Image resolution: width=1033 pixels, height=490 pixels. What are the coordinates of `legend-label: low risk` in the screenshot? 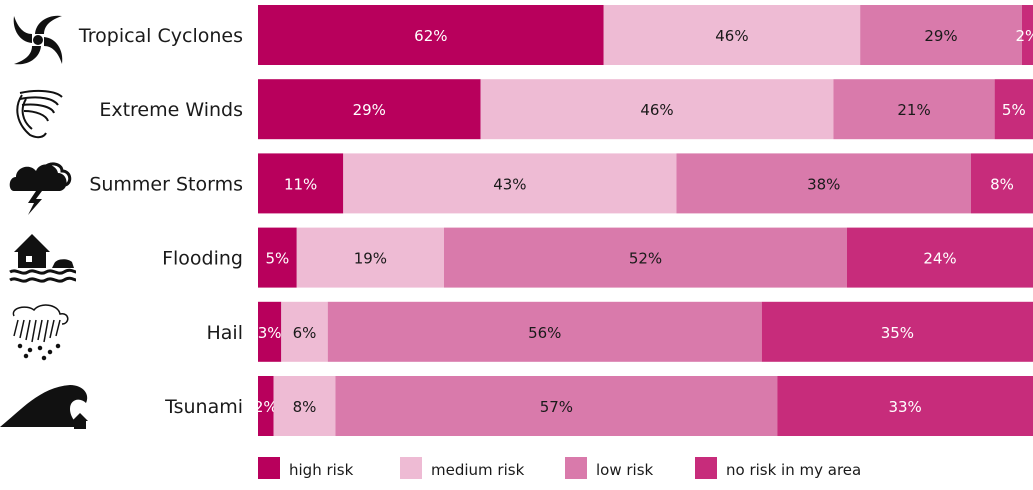 It's located at (625, 470).